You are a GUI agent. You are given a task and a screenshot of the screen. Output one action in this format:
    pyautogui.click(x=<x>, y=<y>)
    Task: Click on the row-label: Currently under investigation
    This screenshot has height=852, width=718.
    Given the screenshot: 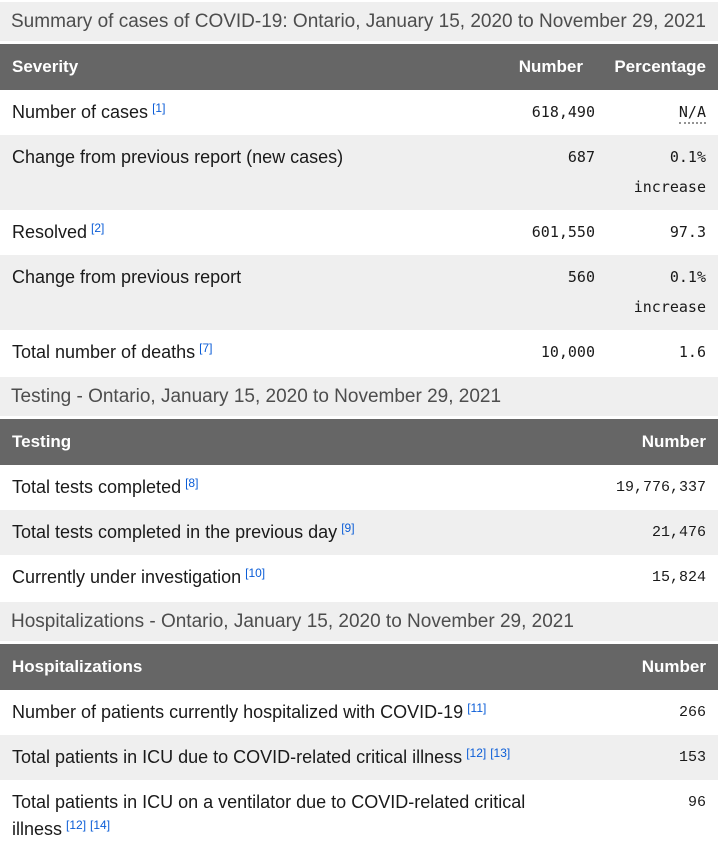 What is the action you would take?
    pyautogui.click(x=127, y=577)
    